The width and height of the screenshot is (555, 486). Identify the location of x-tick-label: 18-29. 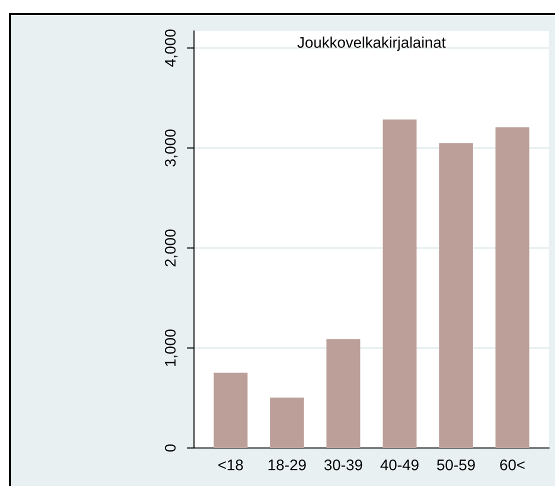
(287, 465).